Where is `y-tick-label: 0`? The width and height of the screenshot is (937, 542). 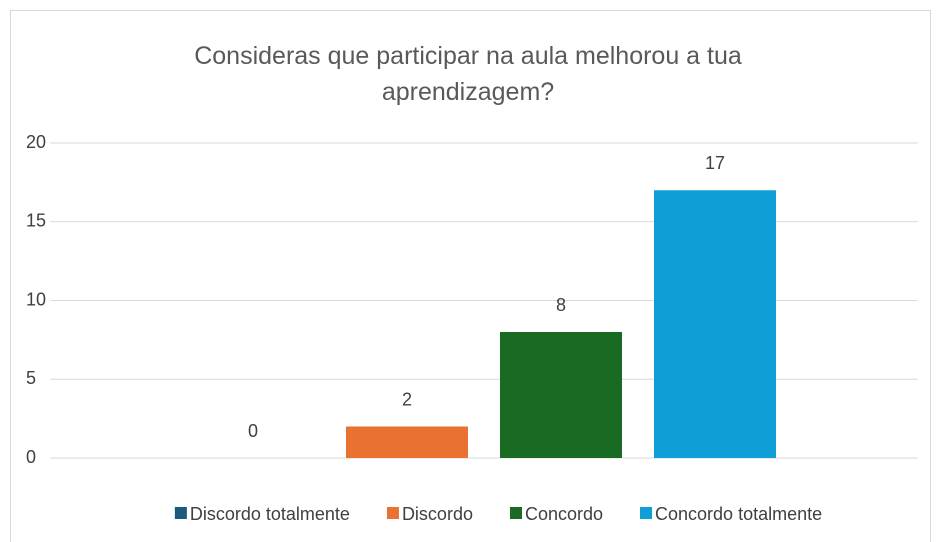 y-tick-label: 0 is located at coordinates (31, 457).